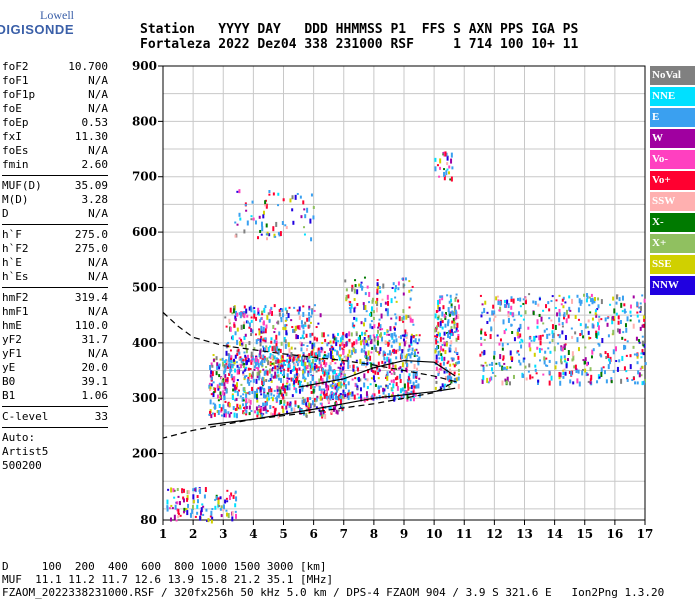  I want to click on x-tick-label: 11, so click(464, 534).